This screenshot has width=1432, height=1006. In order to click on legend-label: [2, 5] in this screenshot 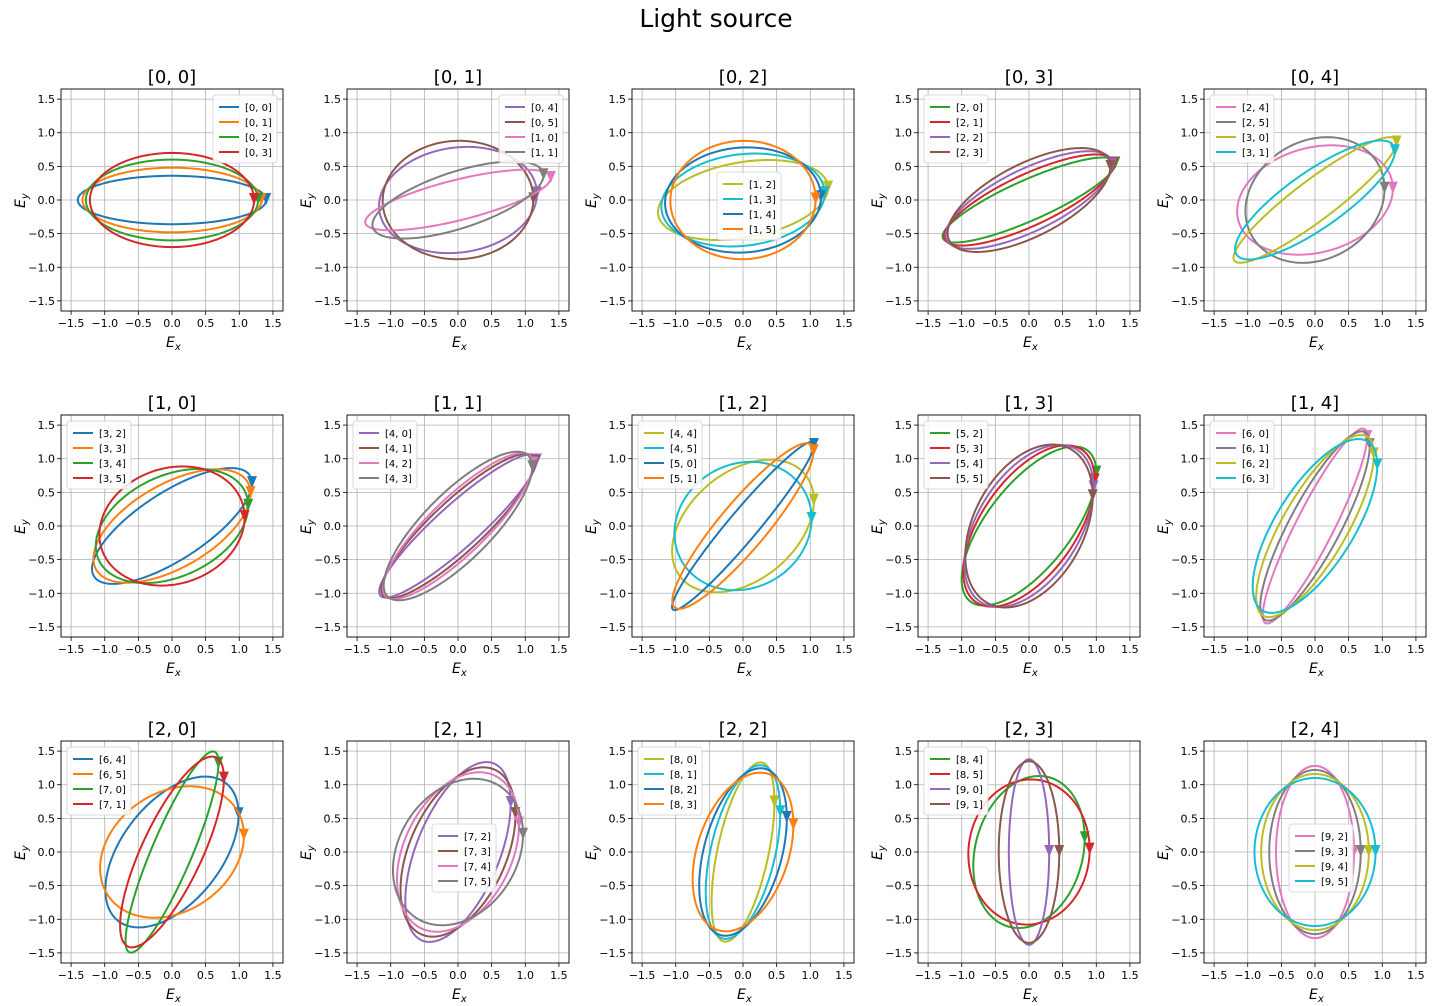, I will do `click(1255, 123)`.